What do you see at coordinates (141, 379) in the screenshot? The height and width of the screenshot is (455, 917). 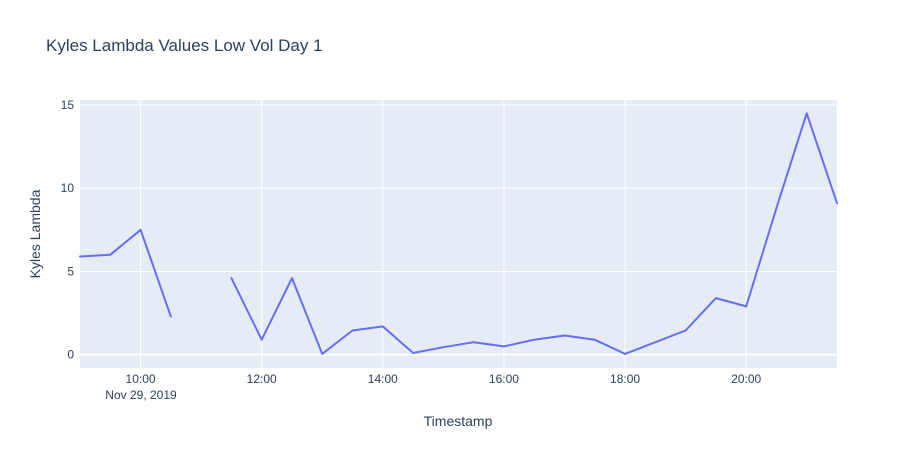 I see `x-tick-label: 10:00` at bounding box center [141, 379].